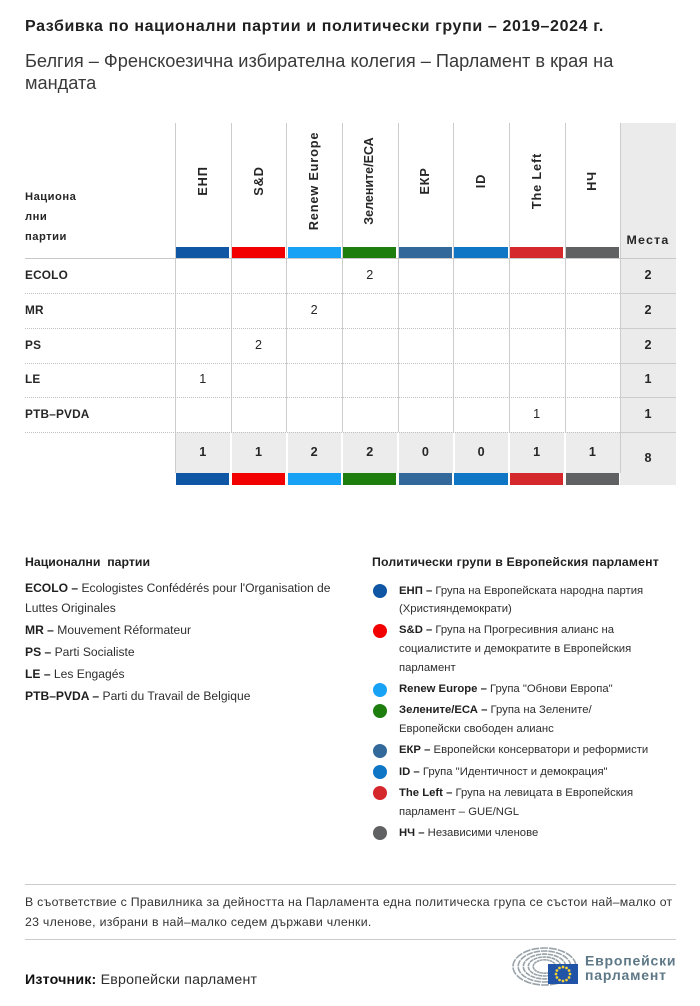 Image resolution: width=700 pixels, height=1006 pixels. Describe the element at coordinates (626, 975) in the screenshot. I see `svg-text: парламент` at that location.